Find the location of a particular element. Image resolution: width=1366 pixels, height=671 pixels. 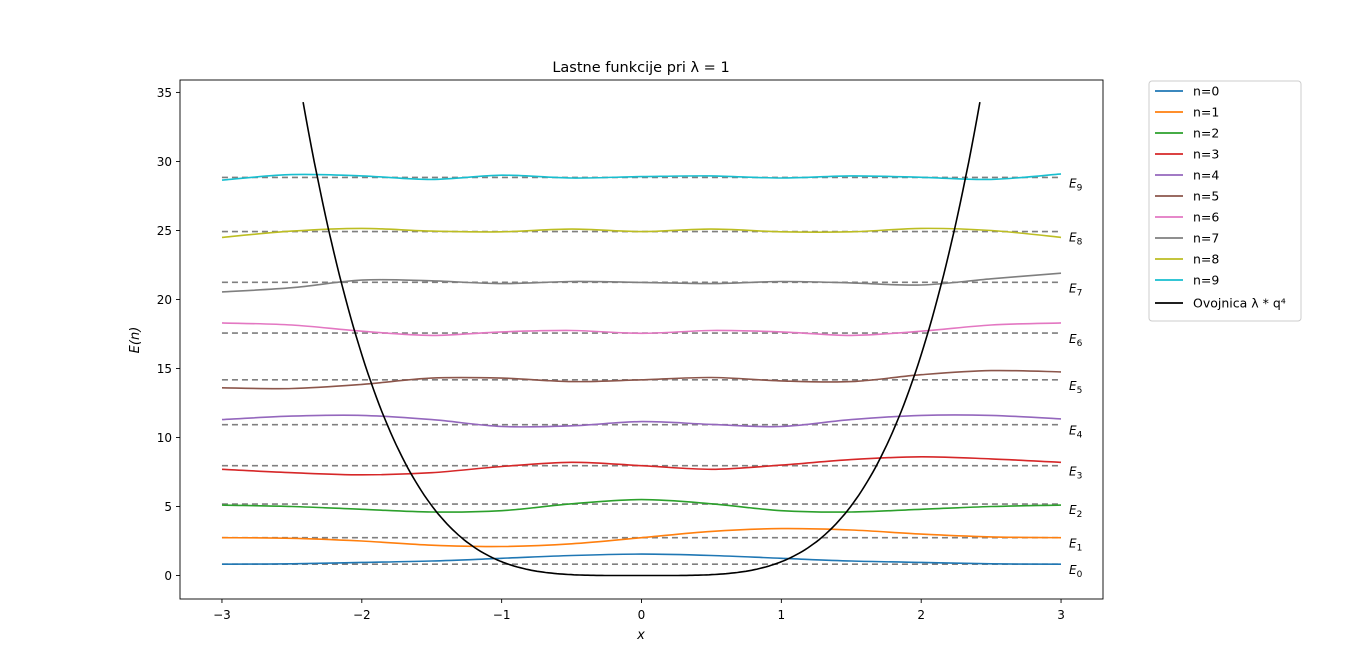

legend-label: n=8 is located at coordinates (1206, 259).